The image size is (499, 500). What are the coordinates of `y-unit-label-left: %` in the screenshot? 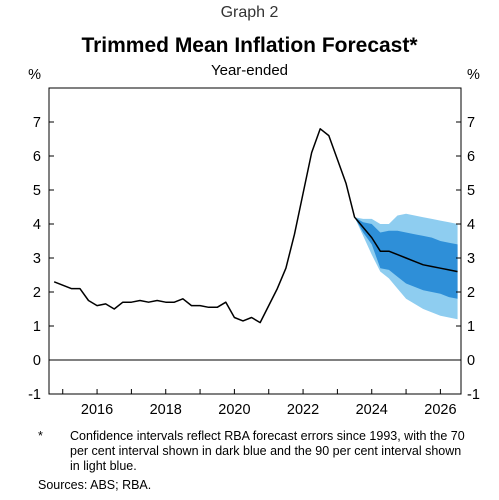 It's located at (34, 75).